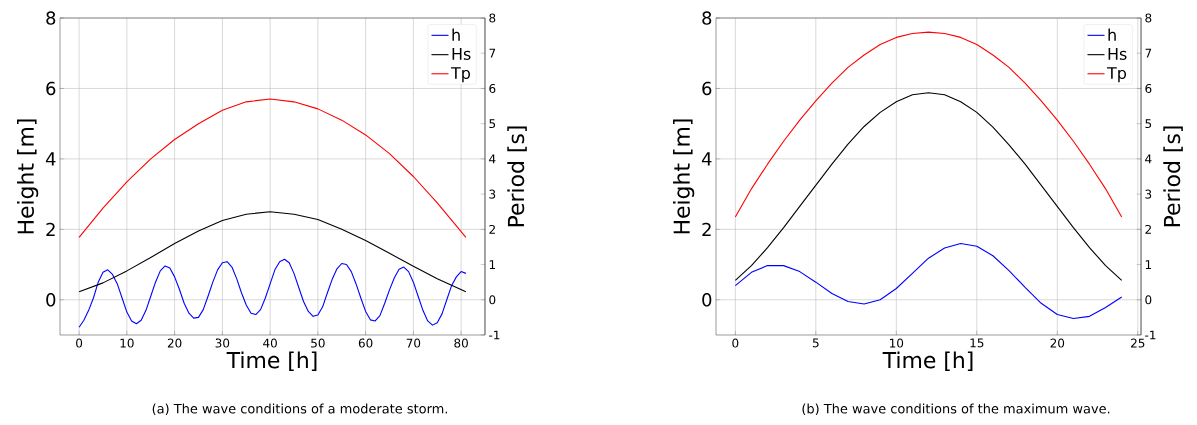 This screenshot has height=425, width=1197. I want to click on x-tick-label: 70, so click(413, 343).